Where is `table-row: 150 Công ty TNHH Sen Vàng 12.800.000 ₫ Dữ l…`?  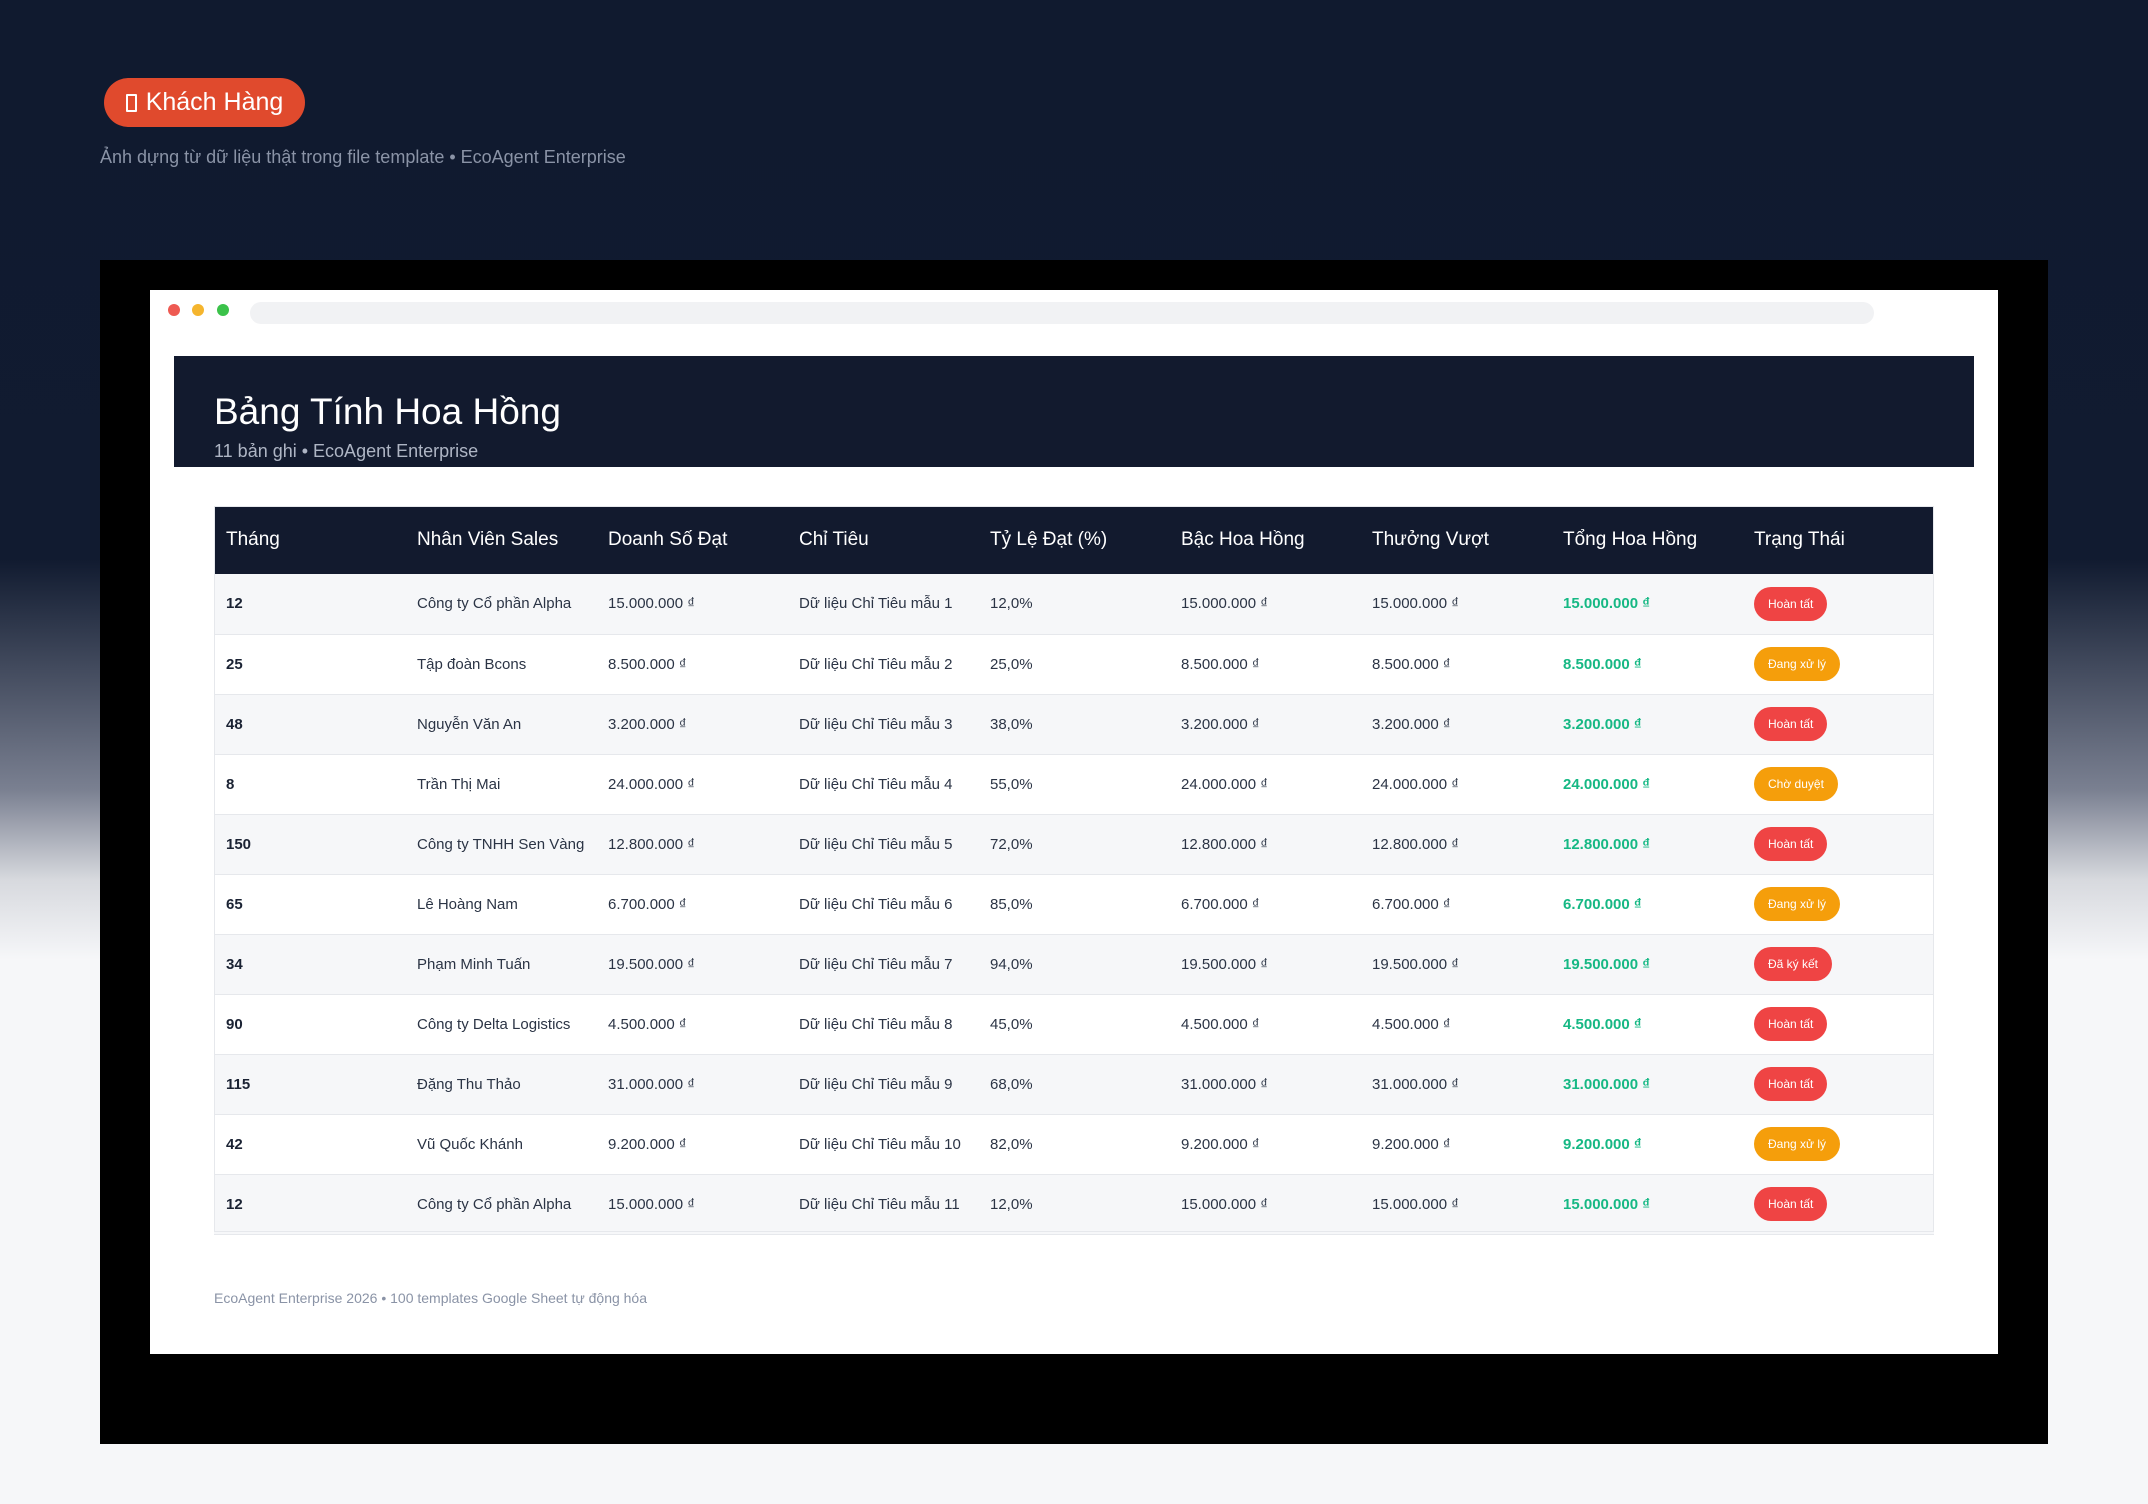
table-row: 150 Công ty TNHH Sen Vàng 12.800.000 ₫ Dữ l… is located at coordinates (1074, 844).